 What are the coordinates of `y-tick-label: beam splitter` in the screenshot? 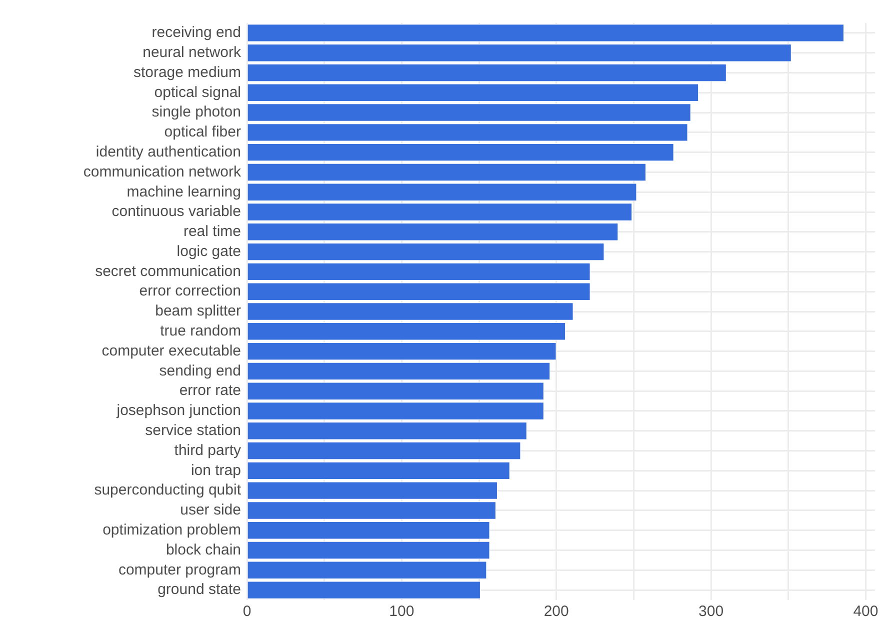 It's located at (198, 311).